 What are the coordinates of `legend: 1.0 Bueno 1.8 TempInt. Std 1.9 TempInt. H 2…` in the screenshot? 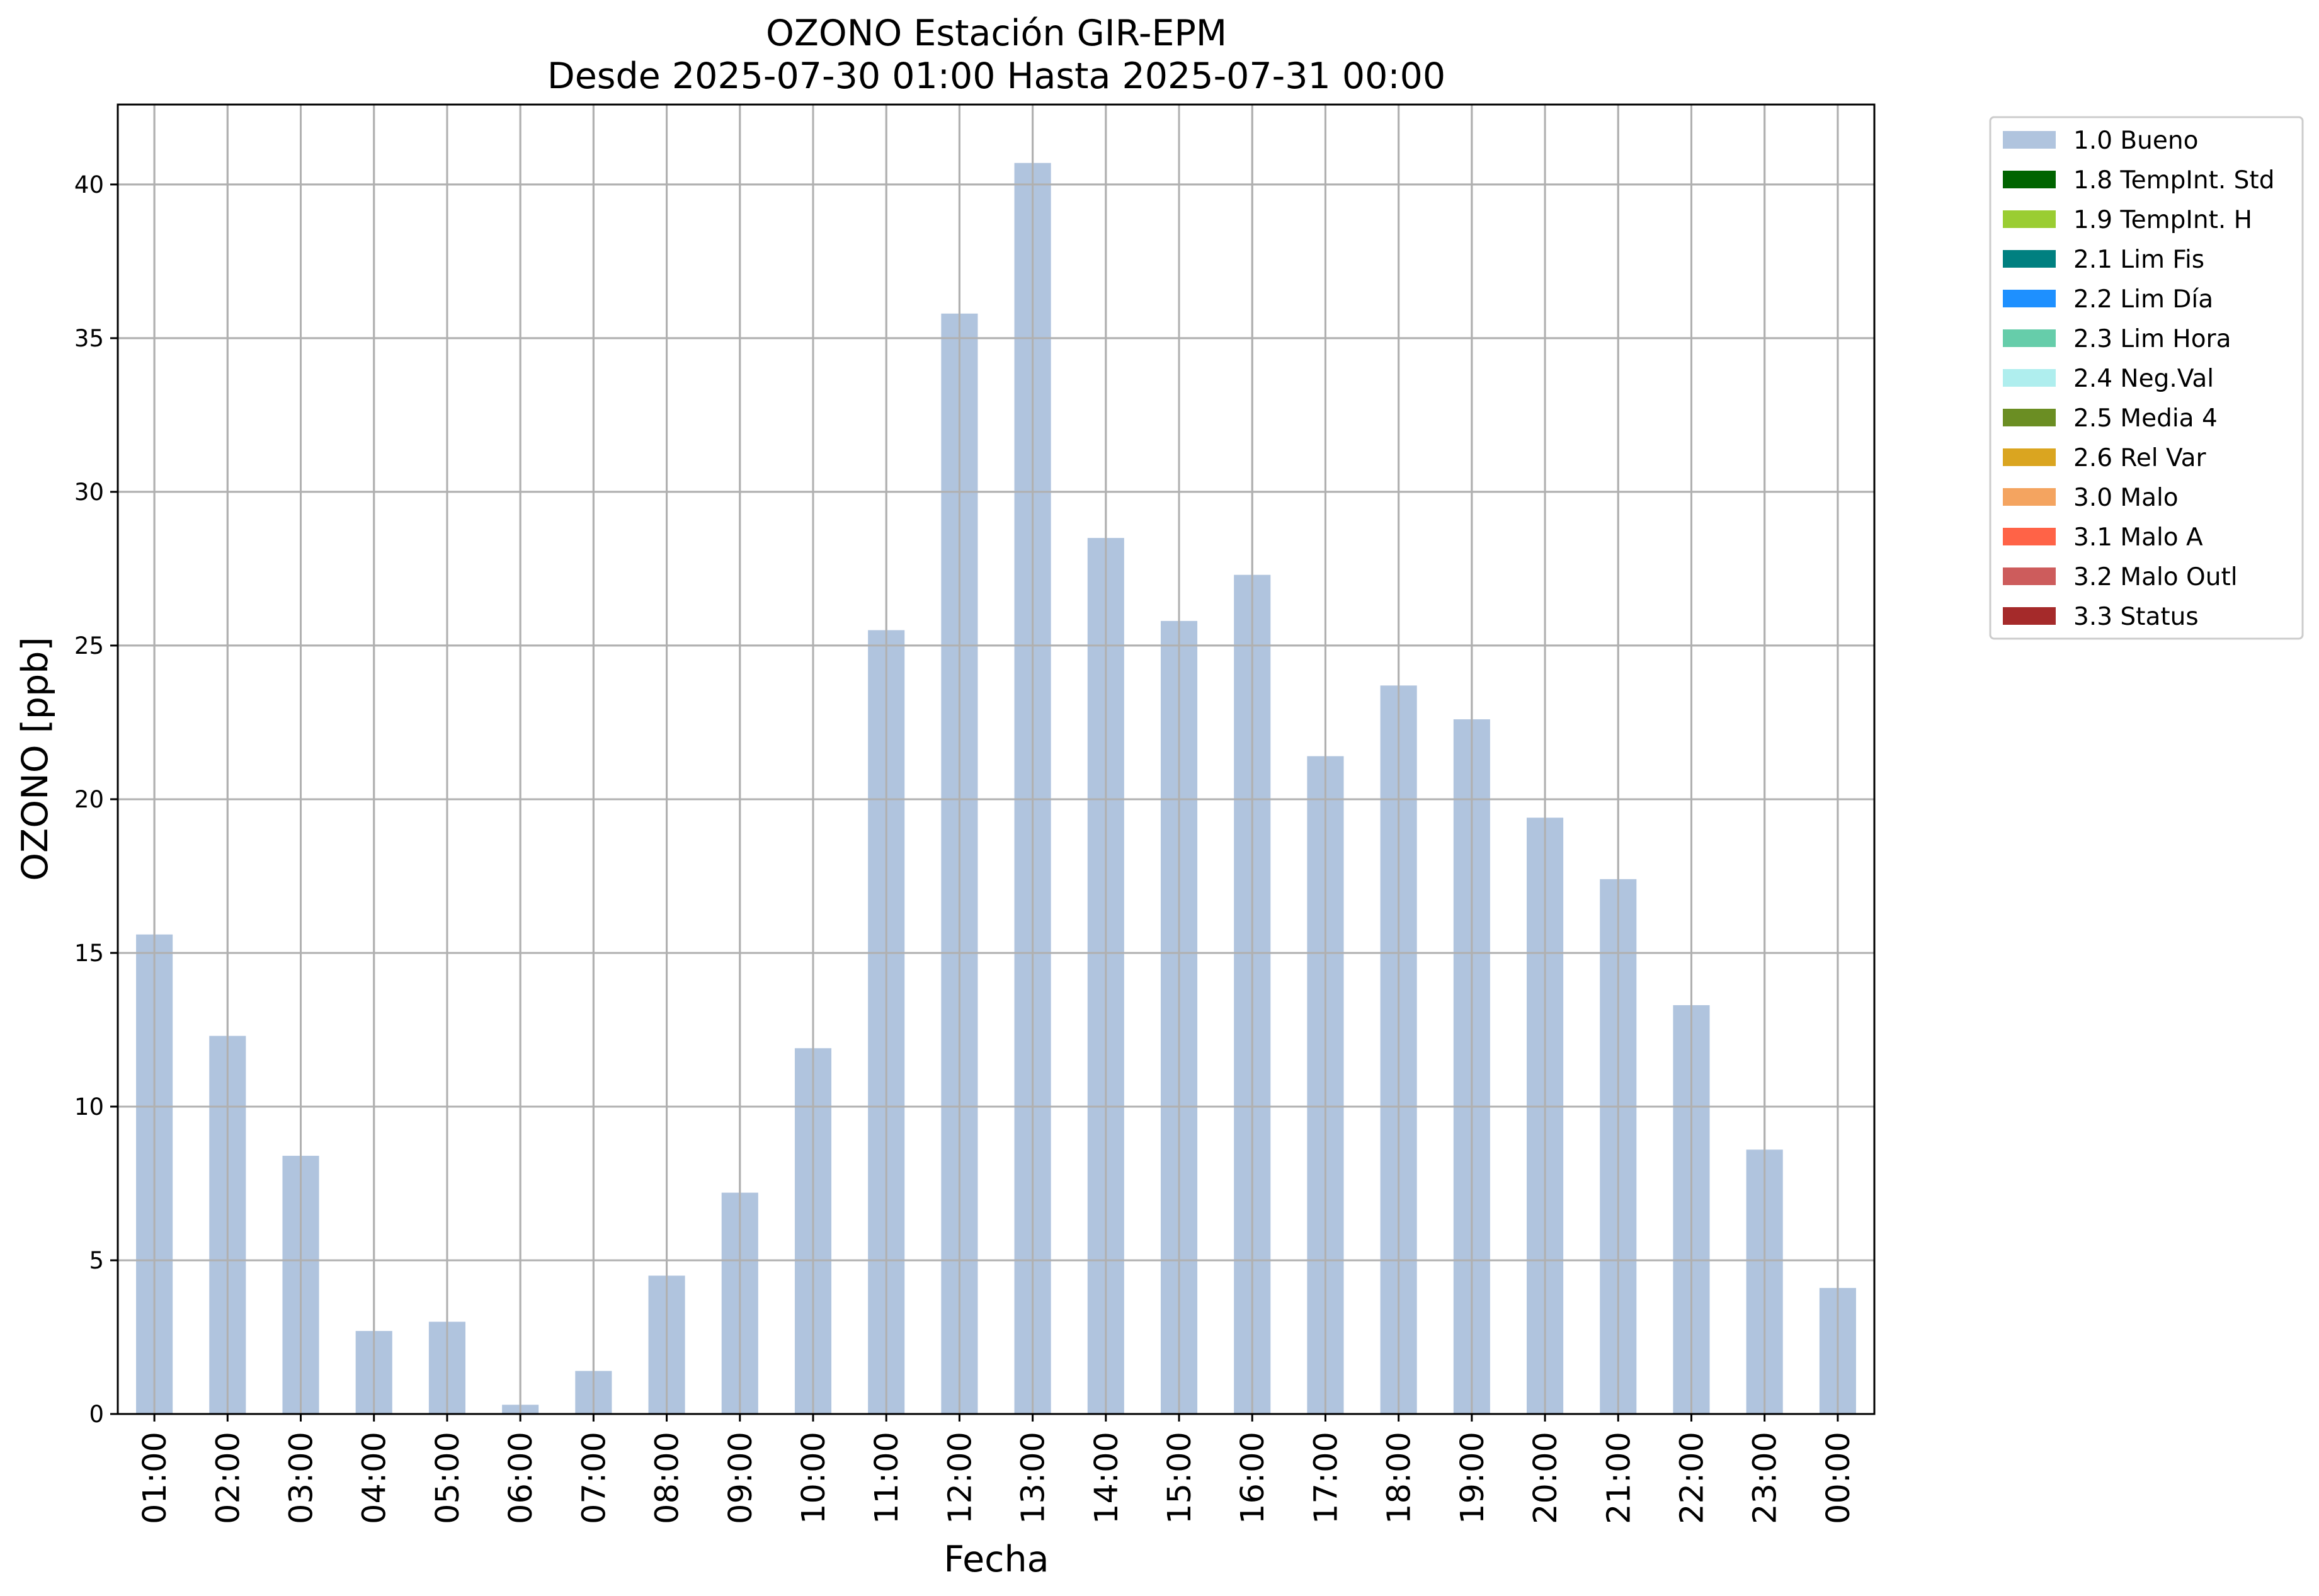 It's located at (2146, 378).